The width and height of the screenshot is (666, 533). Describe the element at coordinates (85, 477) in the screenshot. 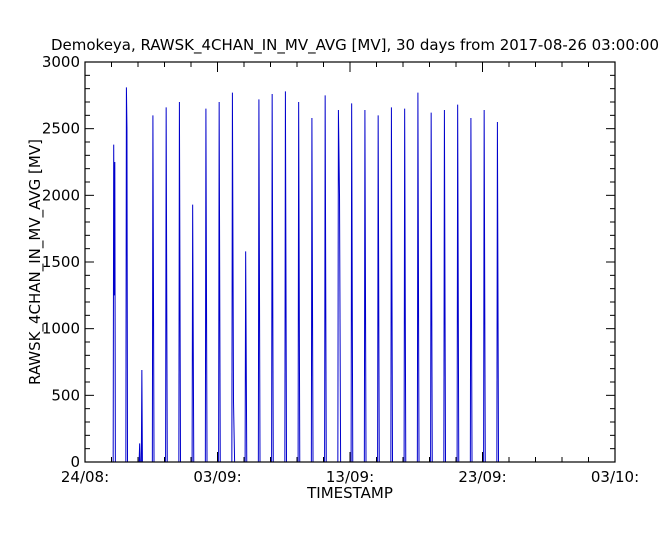

I see `x-tick-label: 24/08:` at that location.